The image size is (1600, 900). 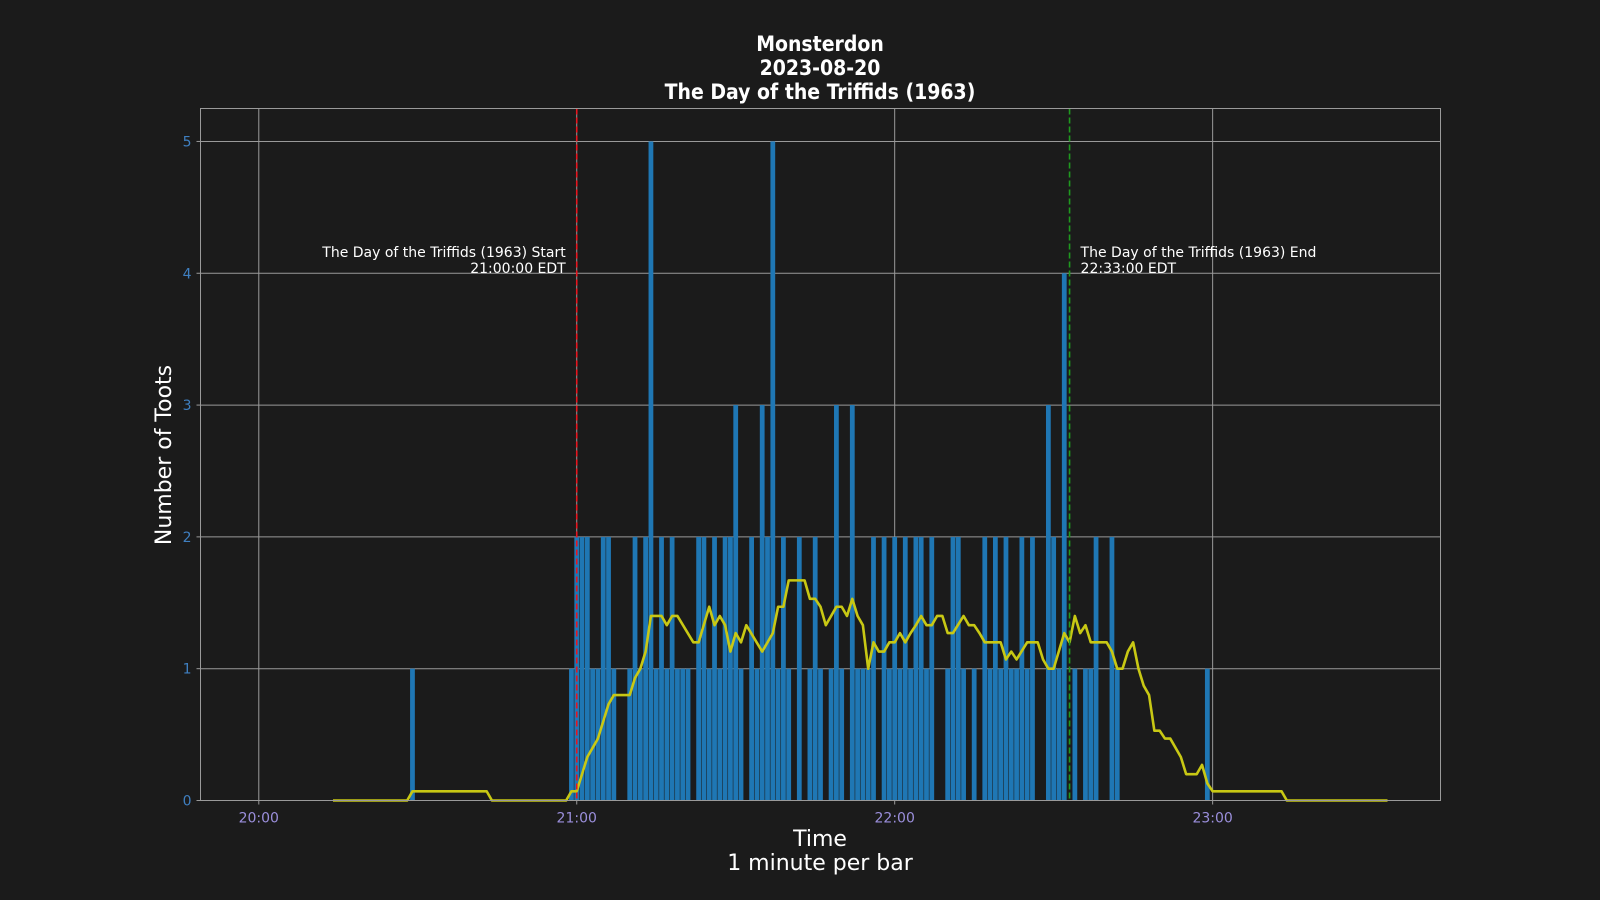 What do you see at coordinates (819, 839) in the screenshot?
I see `x-axis-label-line-1: Time` at bounding box center [819, 839].